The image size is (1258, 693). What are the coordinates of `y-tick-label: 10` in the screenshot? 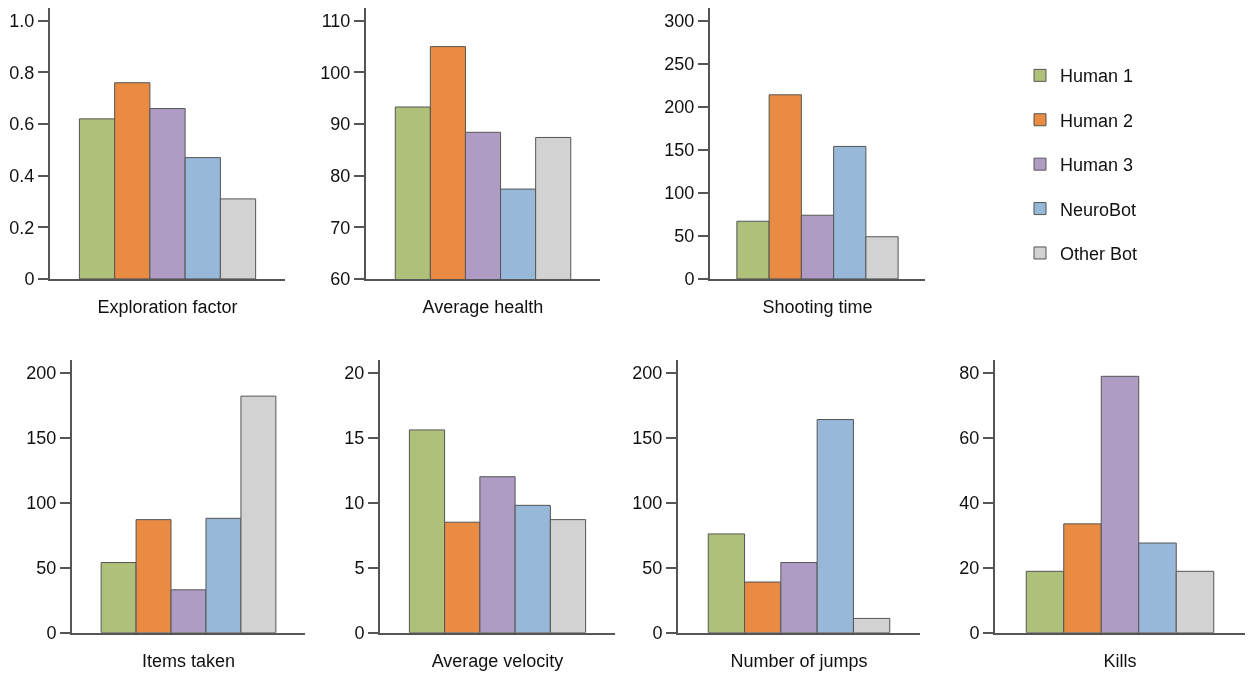 It's located at (354, 503).